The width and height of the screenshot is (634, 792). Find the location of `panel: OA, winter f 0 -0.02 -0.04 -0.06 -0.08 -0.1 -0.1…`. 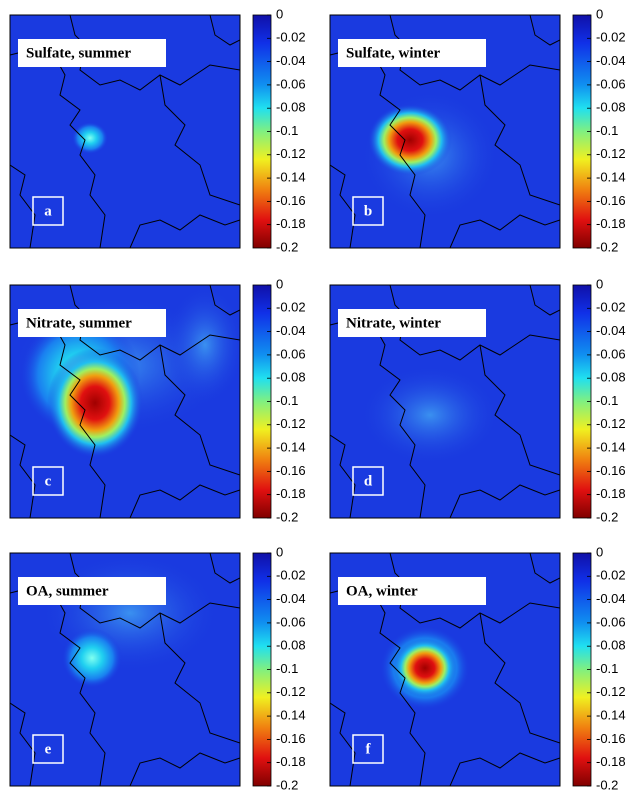

panel: OA, winter f 0 -0.02 -0.04 -0.06 -0.08 -0.1 -0.1… is located at coordinates (477, 668).